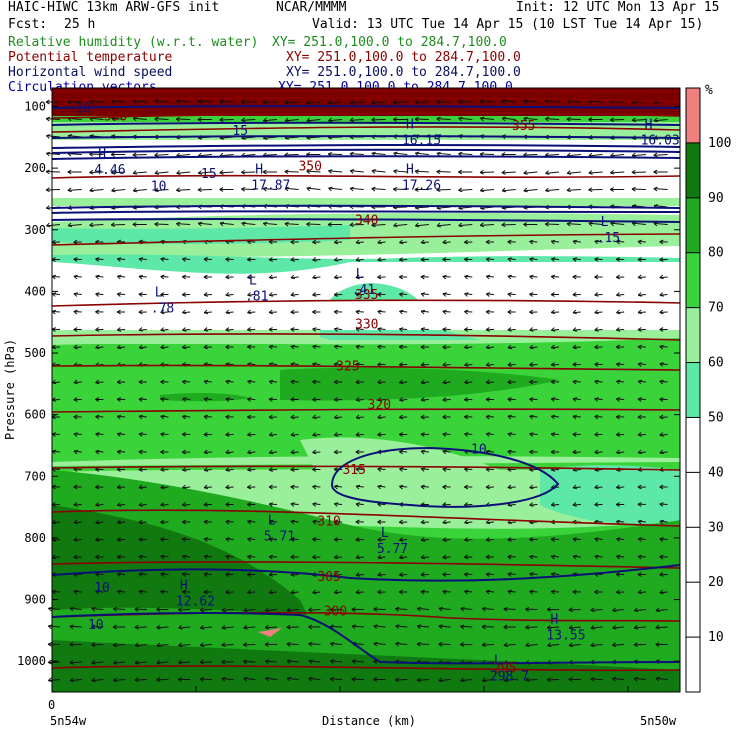 The height and width of the screenshot is (740, 740). I want to click on plot-title: HAIC-HIWC 13km ARW-GFS init, so click(114, 7).